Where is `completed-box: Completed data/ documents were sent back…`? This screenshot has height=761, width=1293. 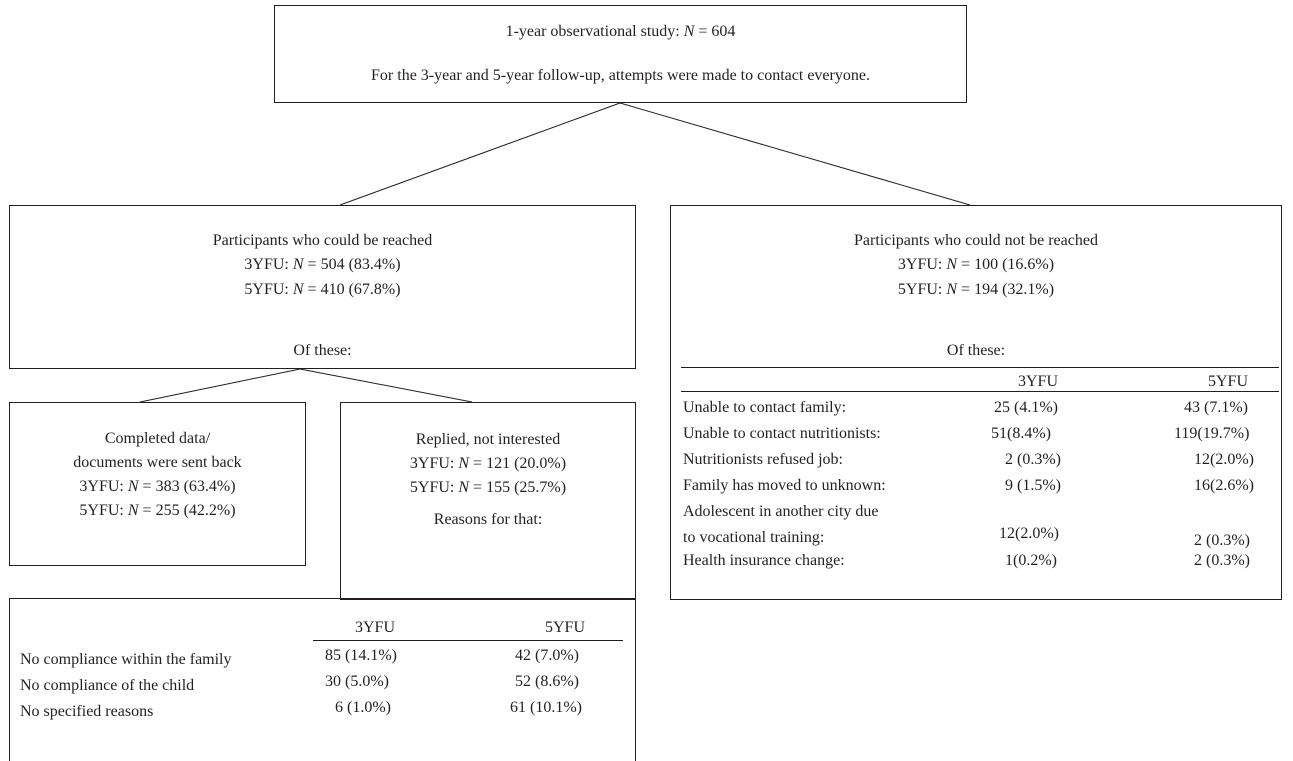
completed-box: Completed data/ documents were sent back… is located at coordinates (157, 484).